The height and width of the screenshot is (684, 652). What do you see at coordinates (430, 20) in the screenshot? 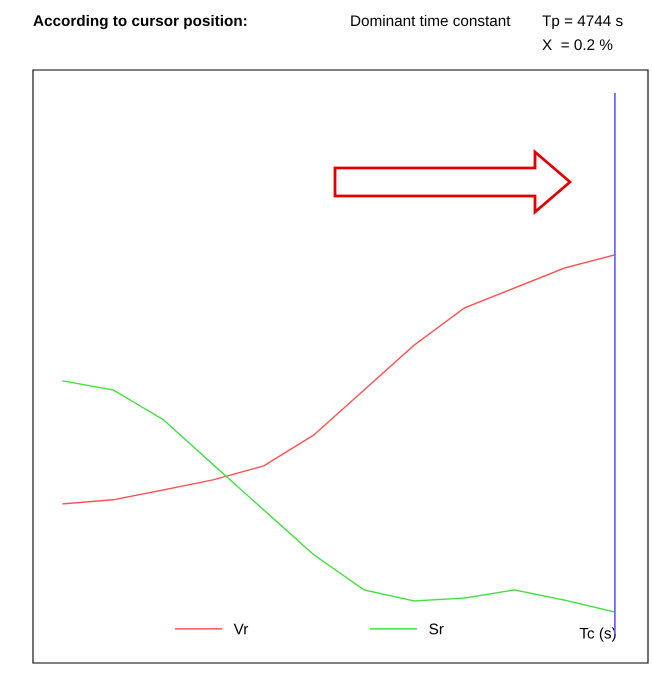
I see `text: Dominant time constant` at bounding box center [430, 20].